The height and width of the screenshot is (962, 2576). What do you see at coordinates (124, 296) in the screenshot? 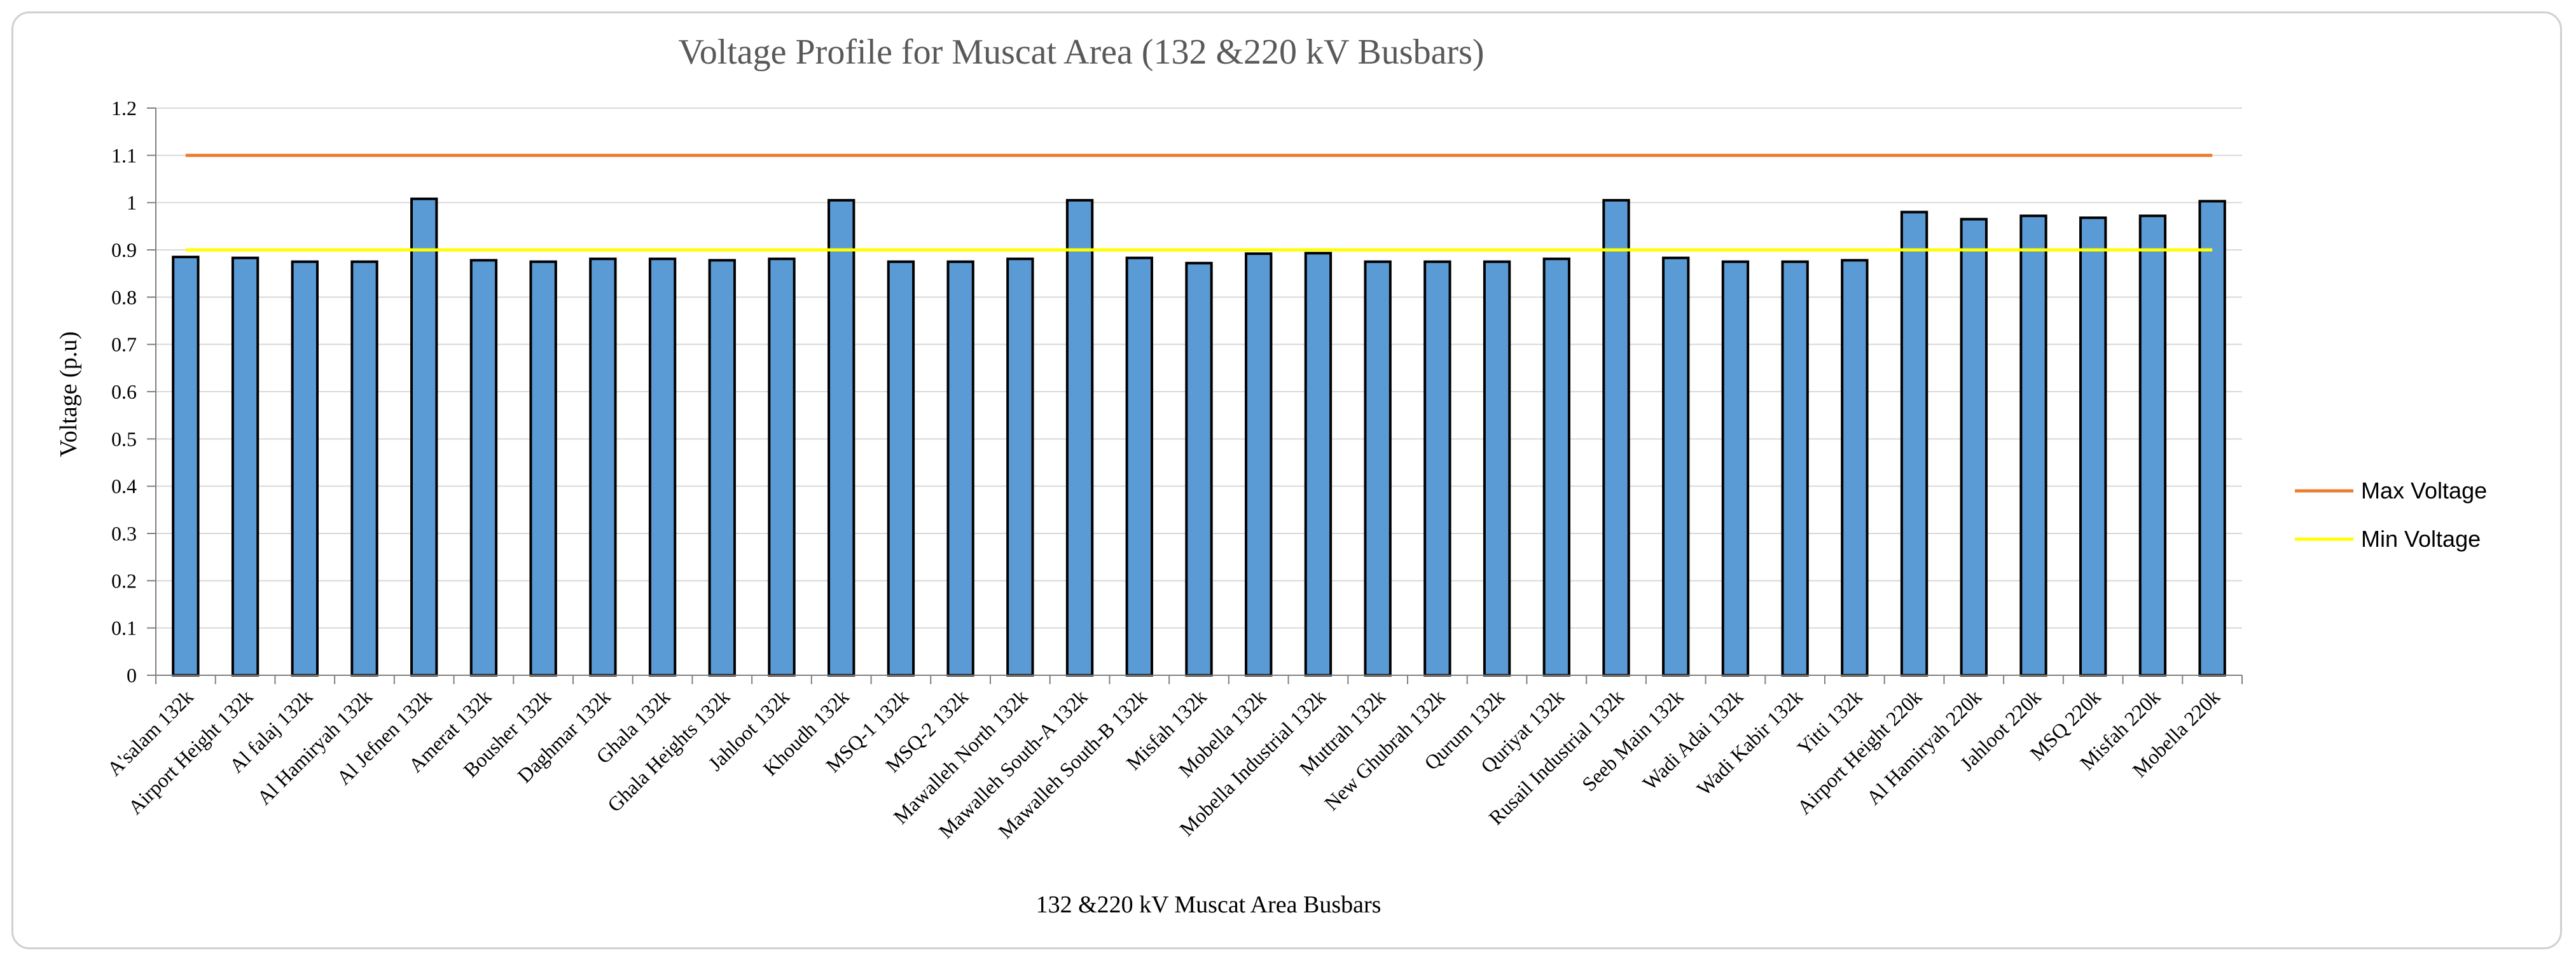
I see `y-tick-label: 0.8` at bounding box center [124, 296].